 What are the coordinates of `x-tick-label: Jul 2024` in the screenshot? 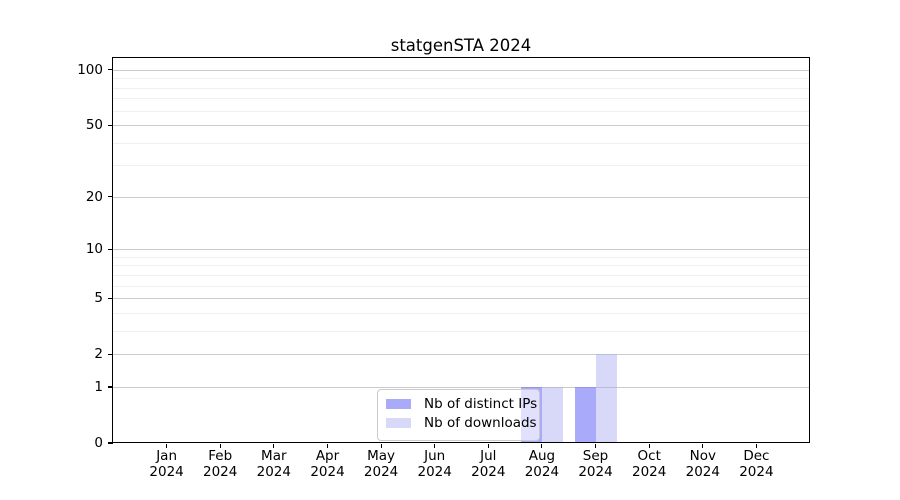 It's located at (488, 464).